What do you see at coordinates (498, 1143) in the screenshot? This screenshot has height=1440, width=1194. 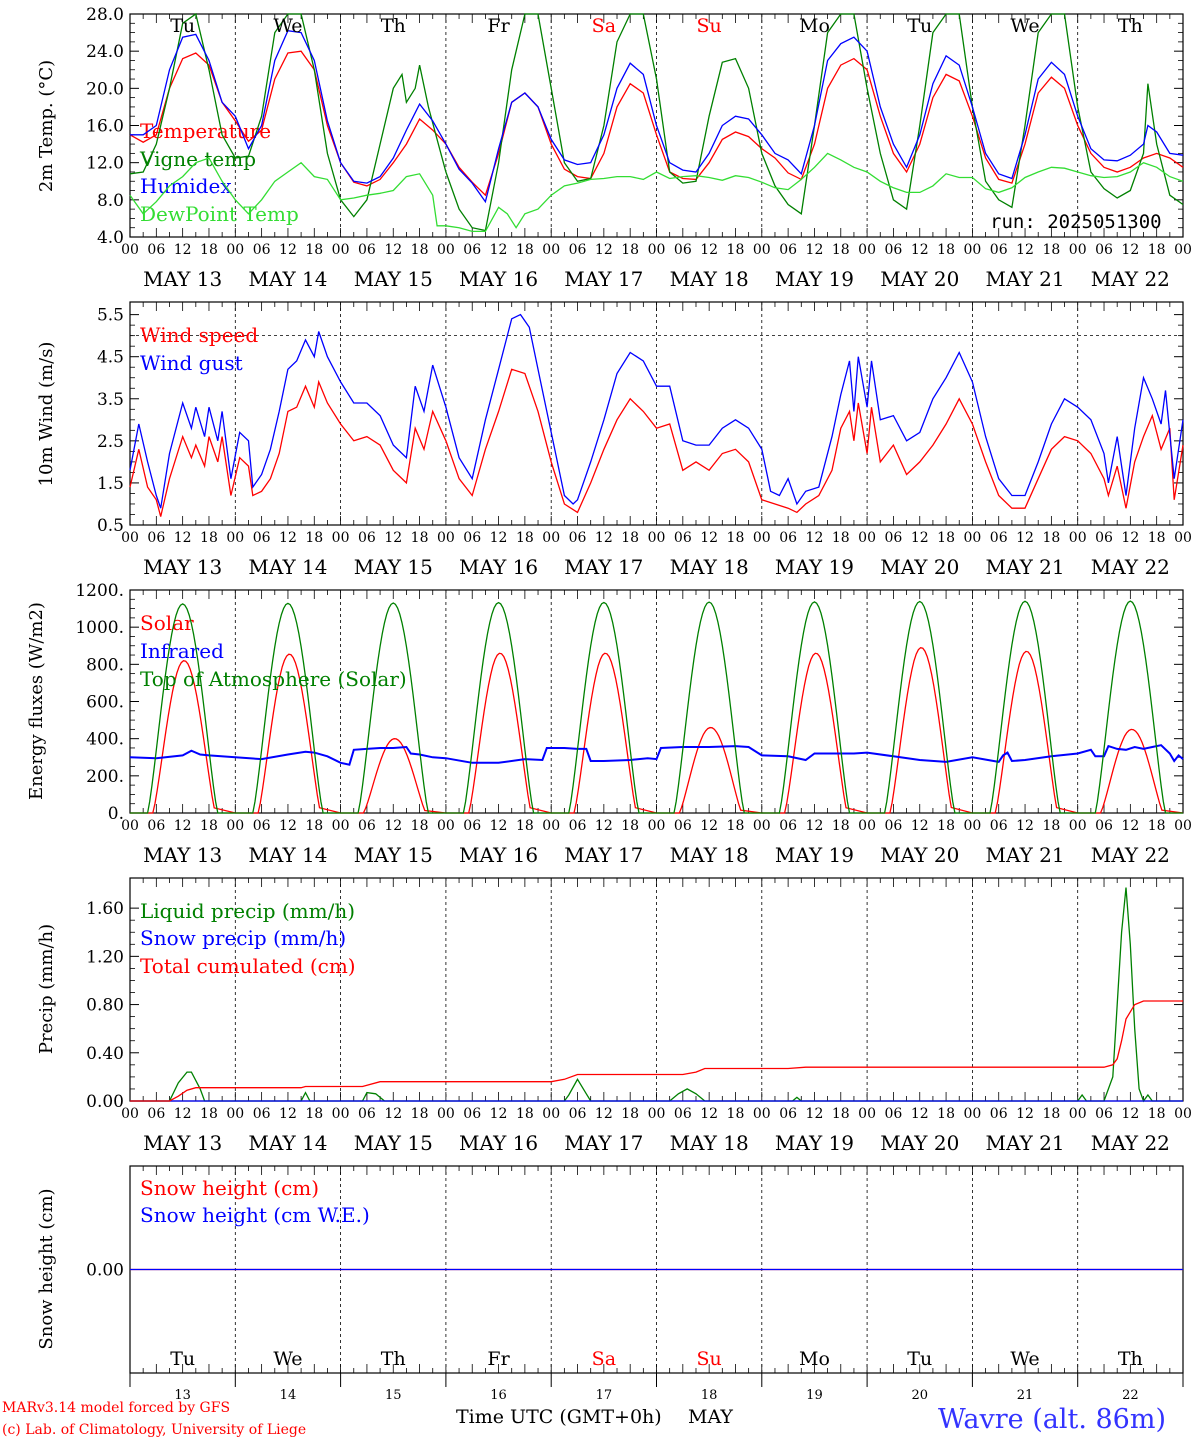 I see `date-label: MAY 16` at bounding box center [498, 1143].